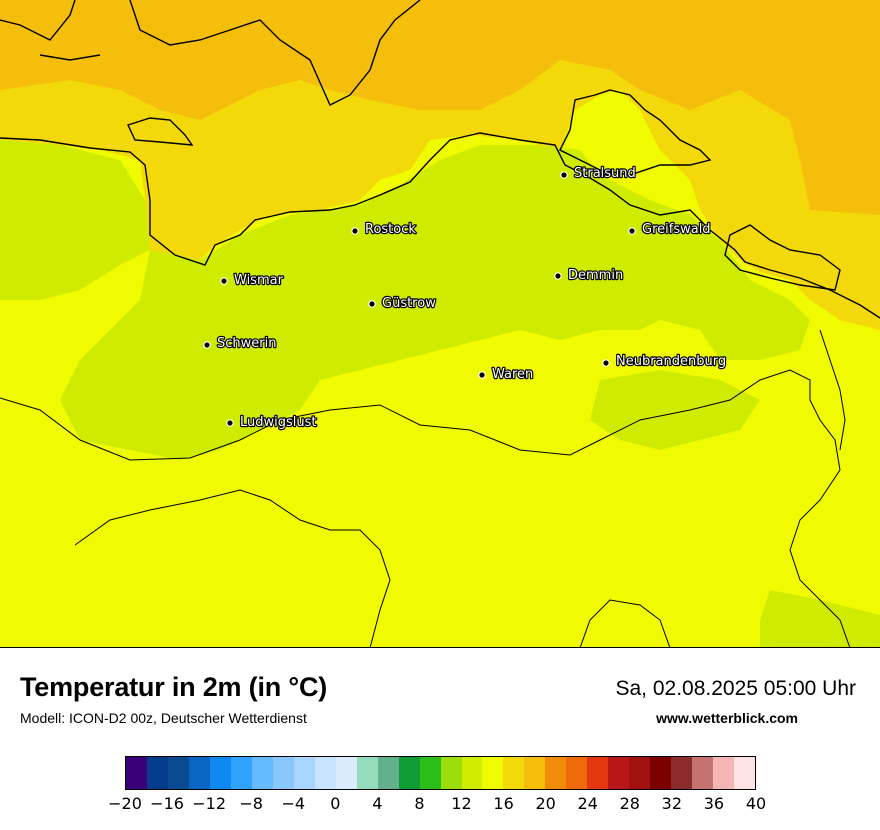 This screenshot has height=830, width=880. I want to click on colorbar-tick-label: 20, so click(545, 803).